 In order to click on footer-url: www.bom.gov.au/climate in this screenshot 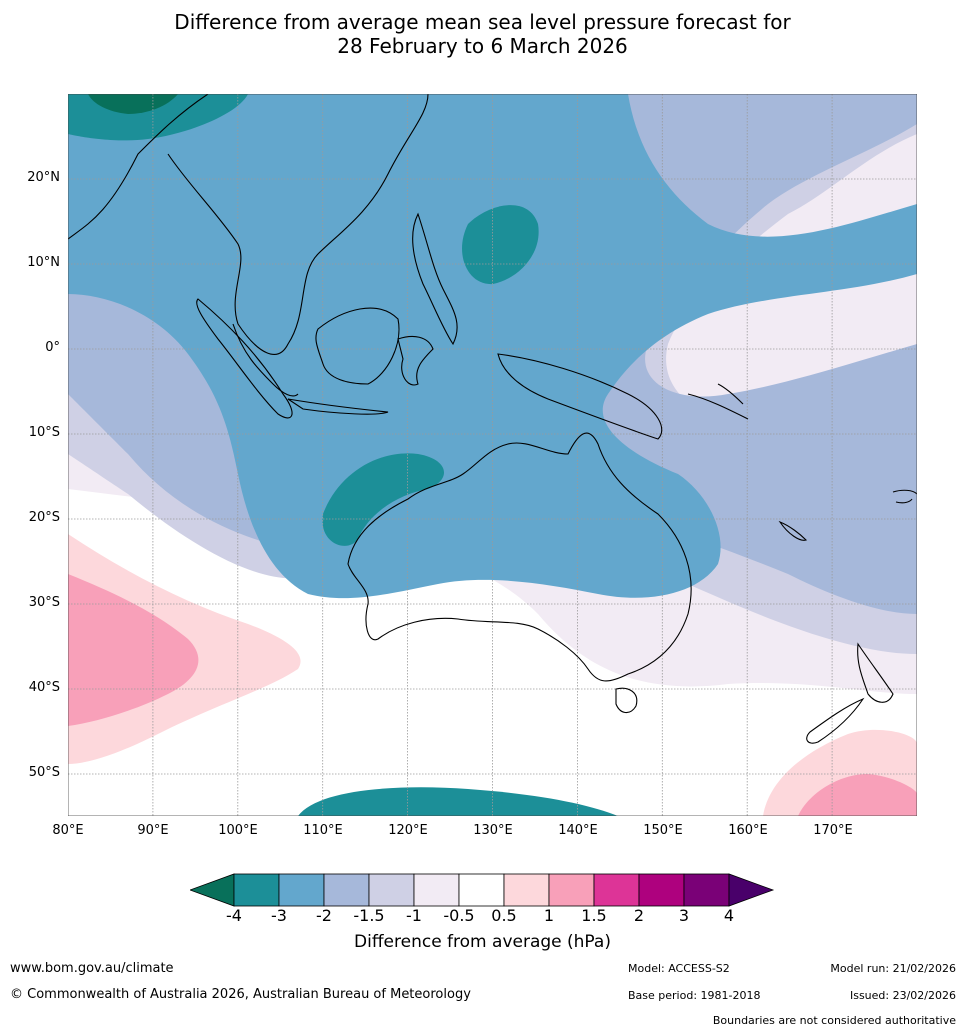, I will do `click(92, 968)`.